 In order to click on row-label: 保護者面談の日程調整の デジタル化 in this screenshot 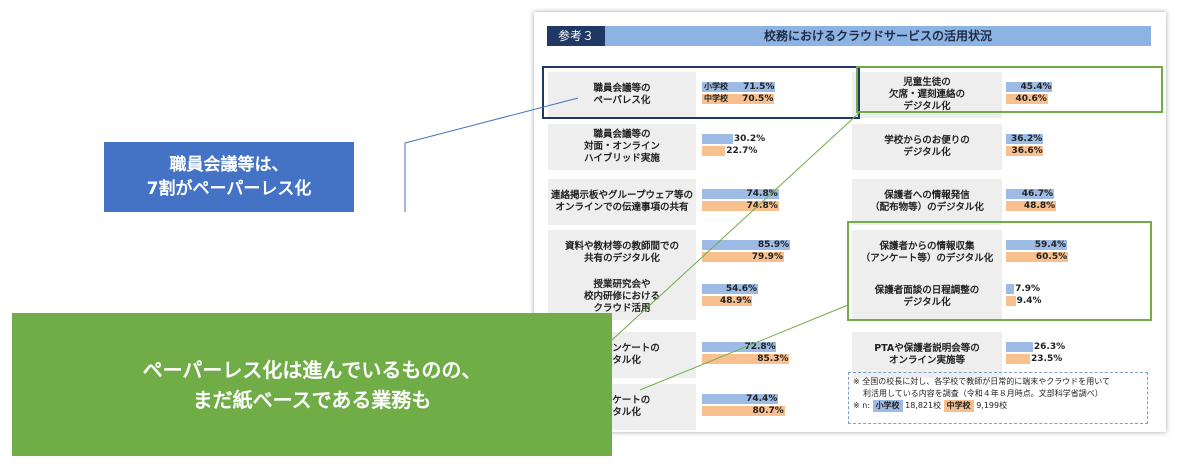, I will do `click(927, 297)`.